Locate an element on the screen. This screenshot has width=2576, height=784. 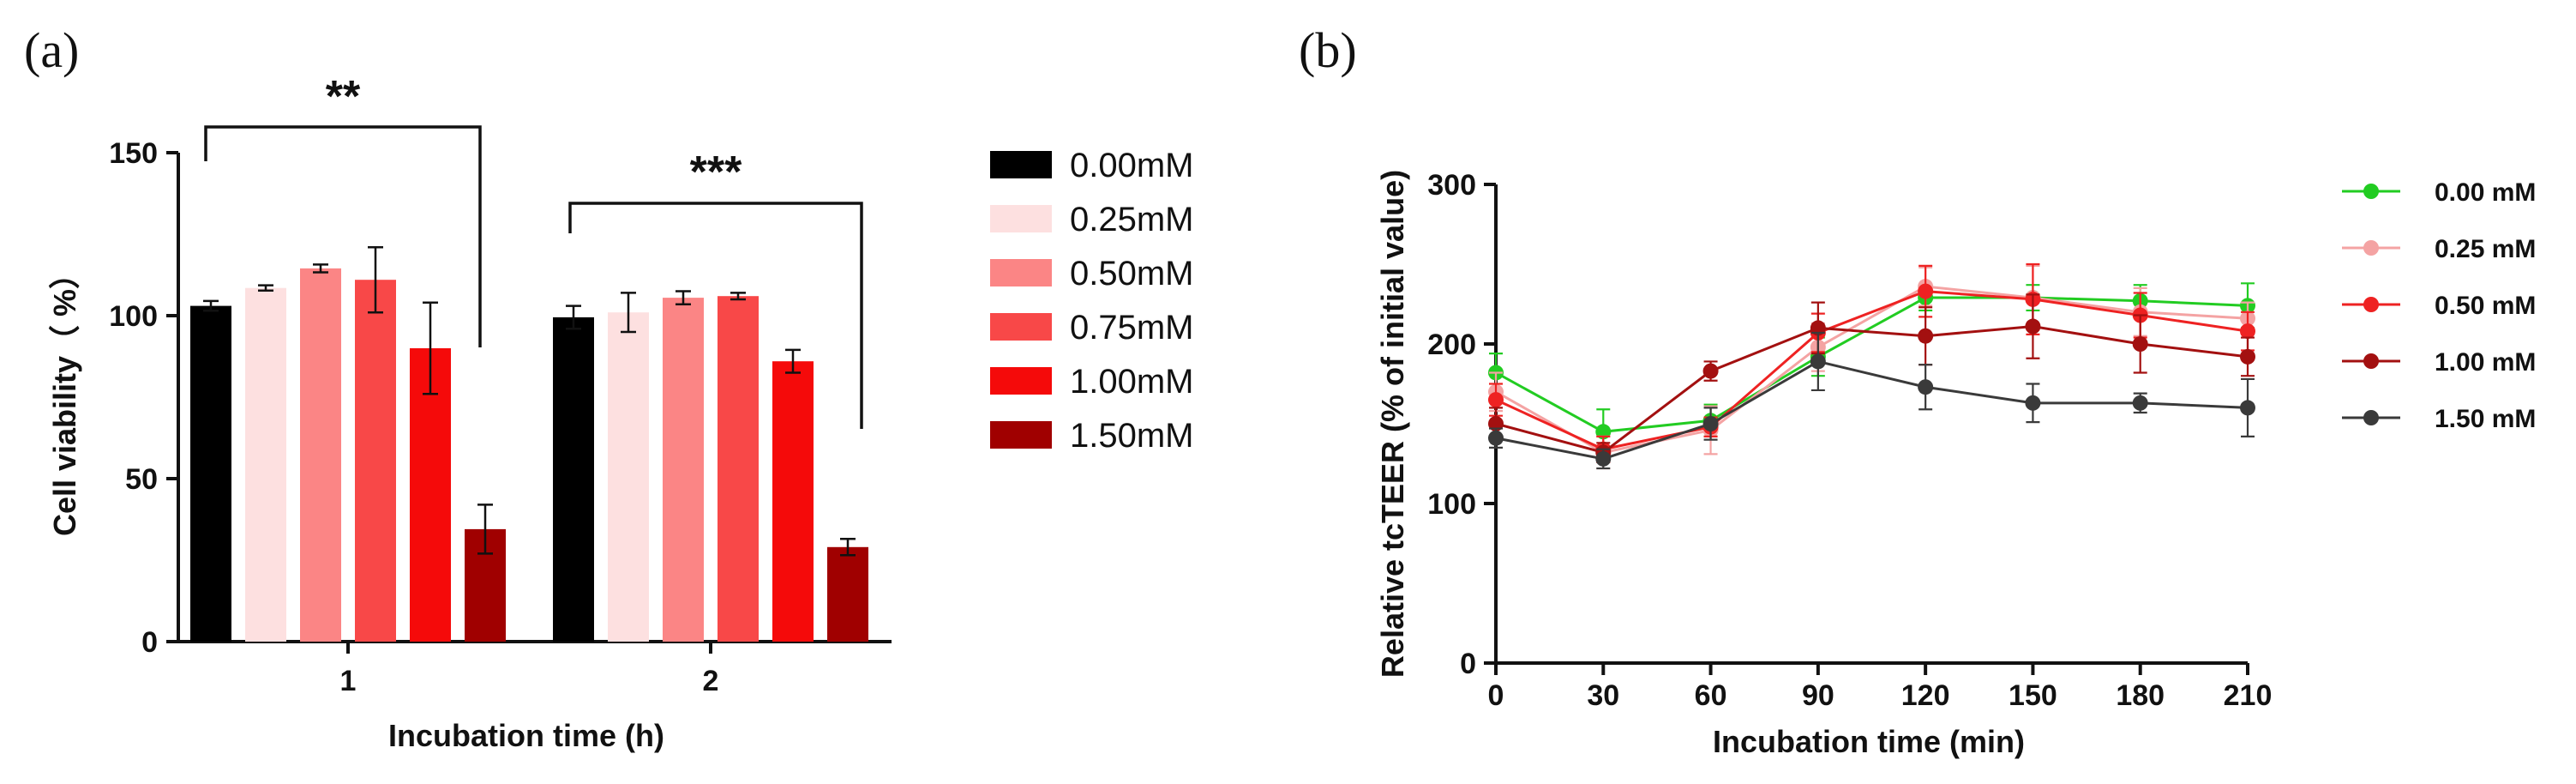
panel-label-a: (a) is located at coordinates (51, 50).